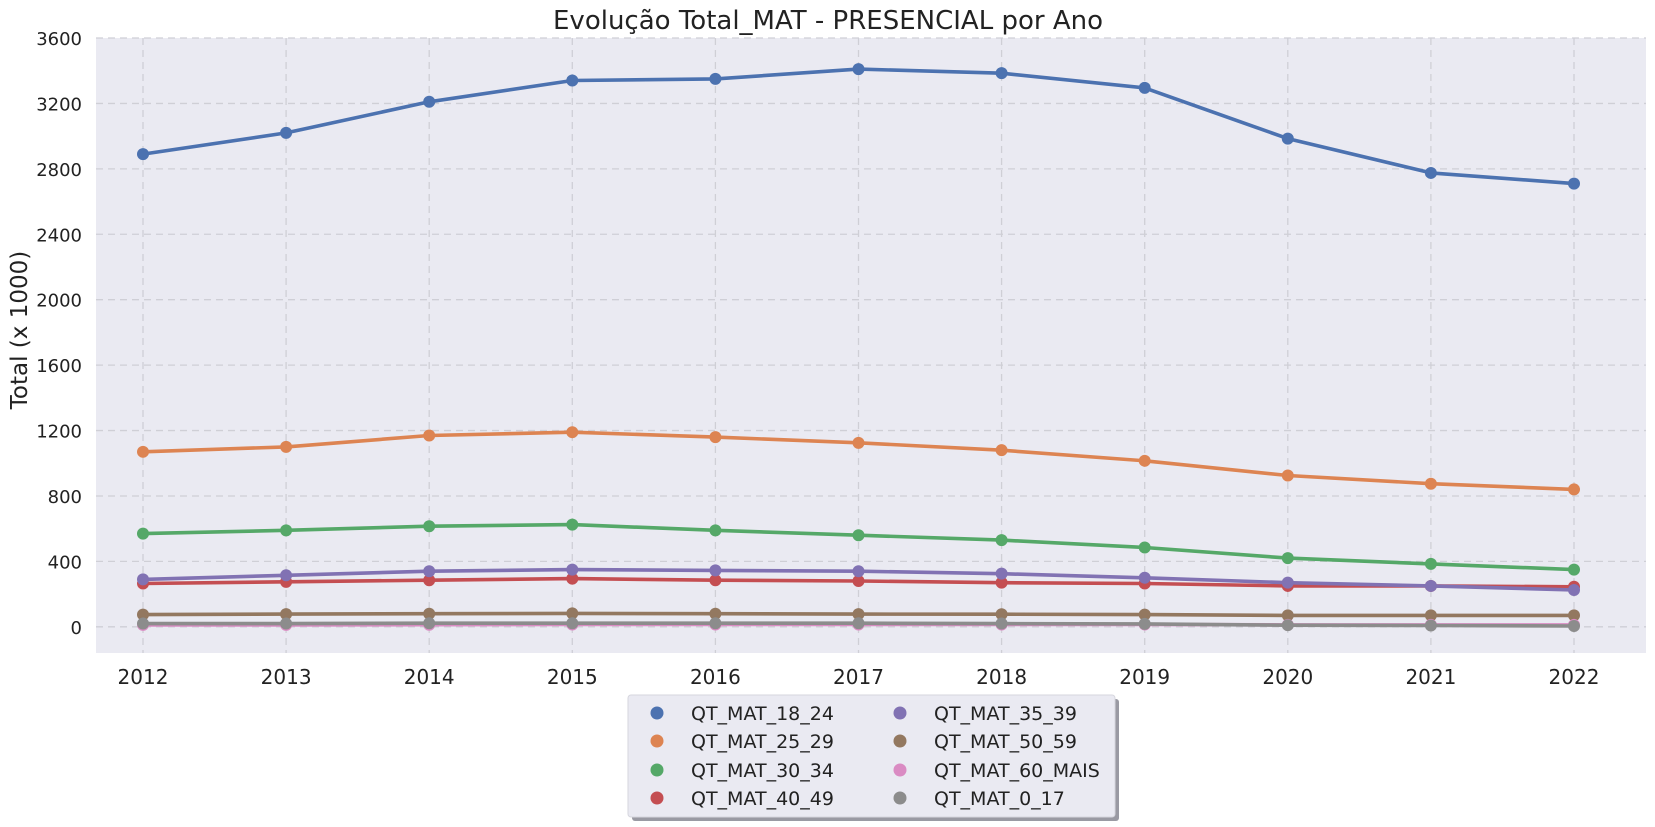  Describe the element at coordinates (1144, 677) in the screenshot. I see `x-tick-label: 2019` at that location.